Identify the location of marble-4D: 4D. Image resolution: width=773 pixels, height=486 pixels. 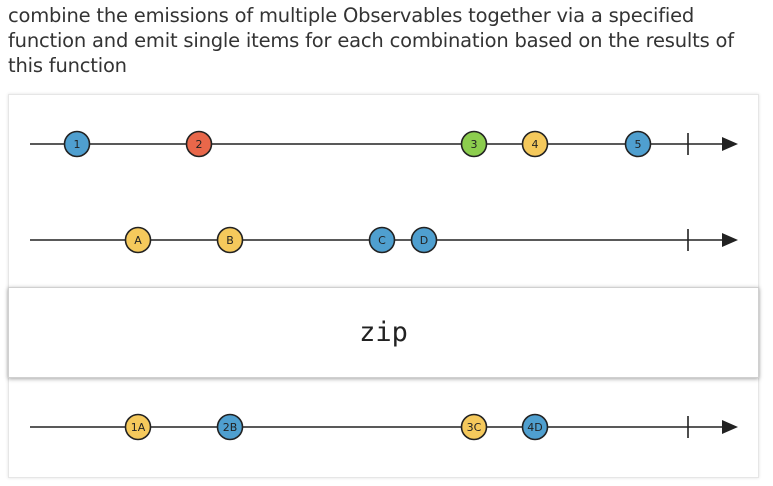
(535, 427).